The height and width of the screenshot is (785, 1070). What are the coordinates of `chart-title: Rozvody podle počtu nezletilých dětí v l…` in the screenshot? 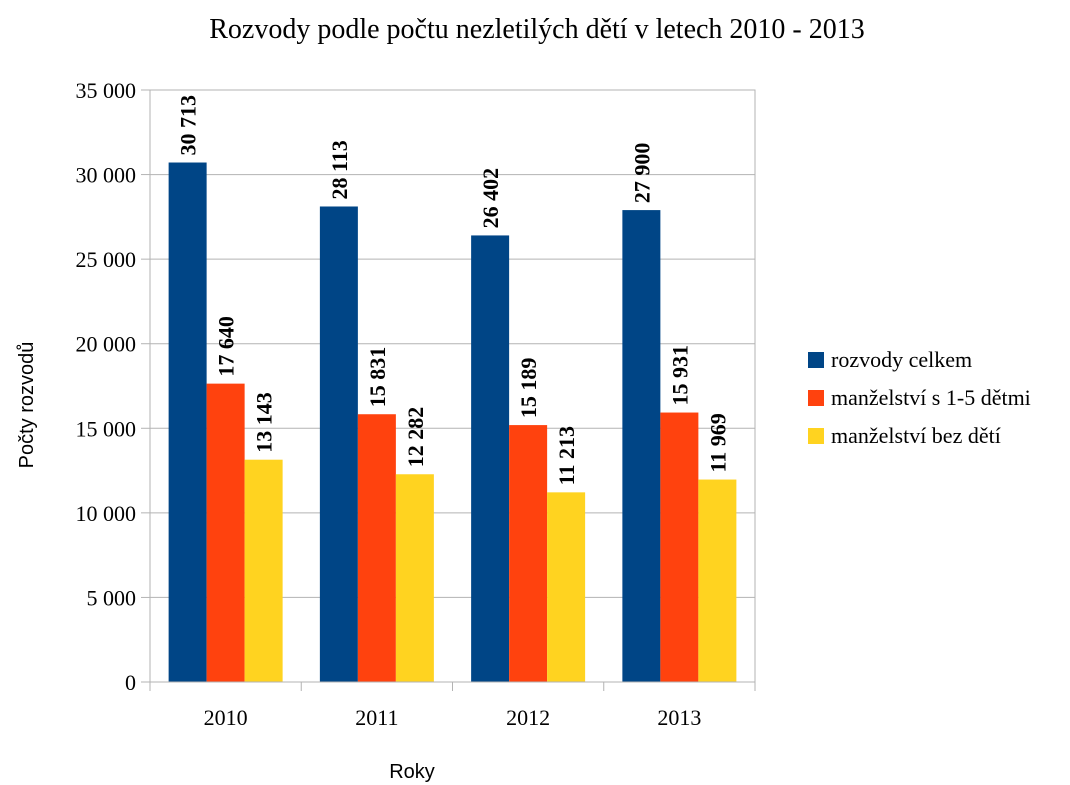 It's located at (537, 29).